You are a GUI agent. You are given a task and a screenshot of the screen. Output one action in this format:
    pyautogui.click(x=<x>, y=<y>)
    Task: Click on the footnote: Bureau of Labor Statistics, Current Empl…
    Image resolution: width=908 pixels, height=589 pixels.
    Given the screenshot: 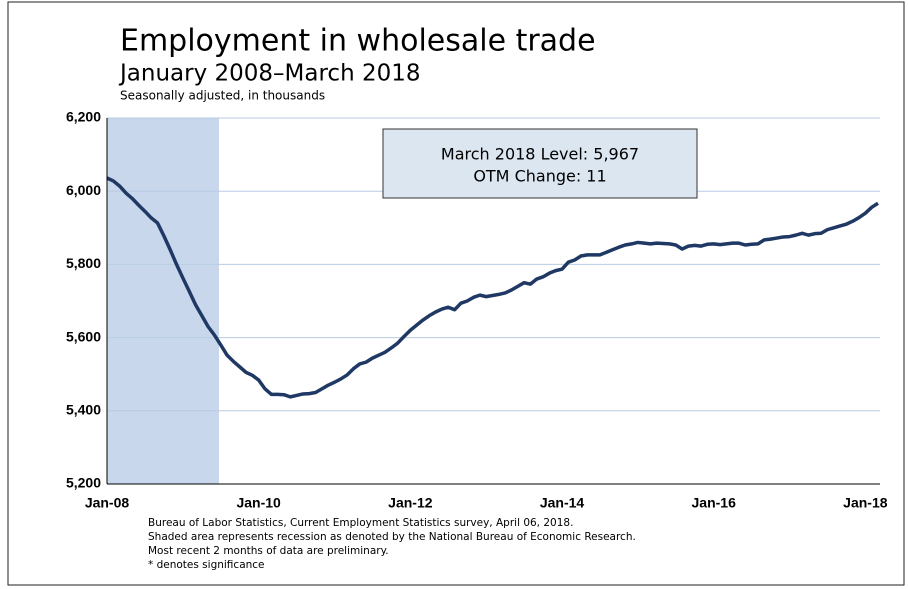 What is the action you would take?
    pyautogui.click(x=360, y=523)
    